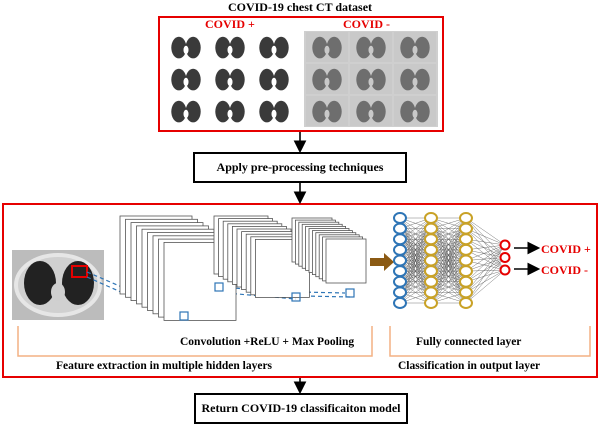  I want to click on preprocess-step-box: Apply pre-processing techniques, so click(300, 167).